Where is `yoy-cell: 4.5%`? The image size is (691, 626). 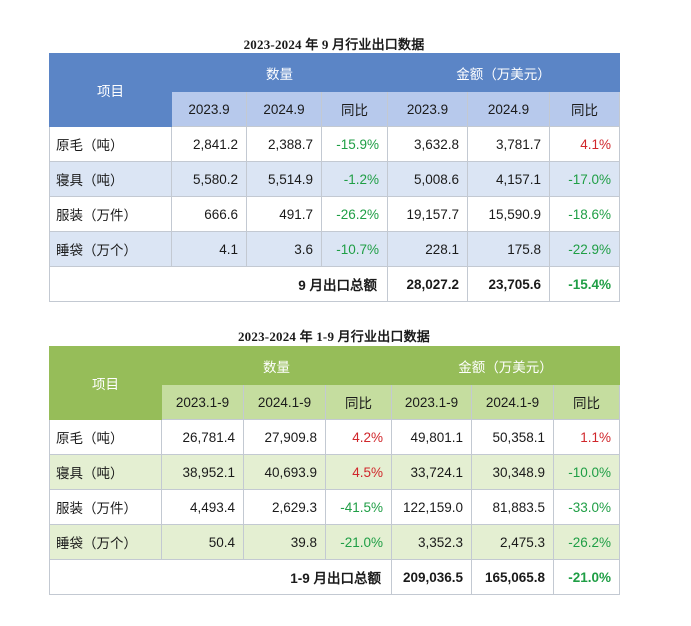 yoy-cell: 4.5% is located at coordinates (358, 472).